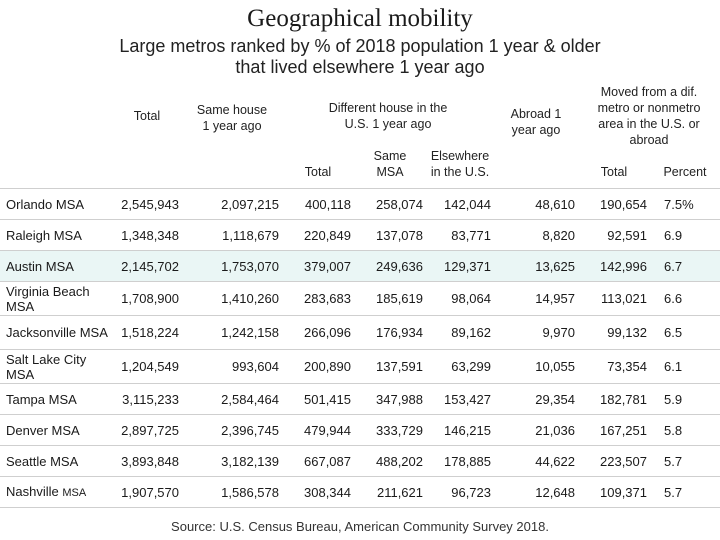 The image size is (720, 540). Describe the element at coordinates (318, 430) in the screenshot. I see `cell-diff-total: 479,944` at that location.